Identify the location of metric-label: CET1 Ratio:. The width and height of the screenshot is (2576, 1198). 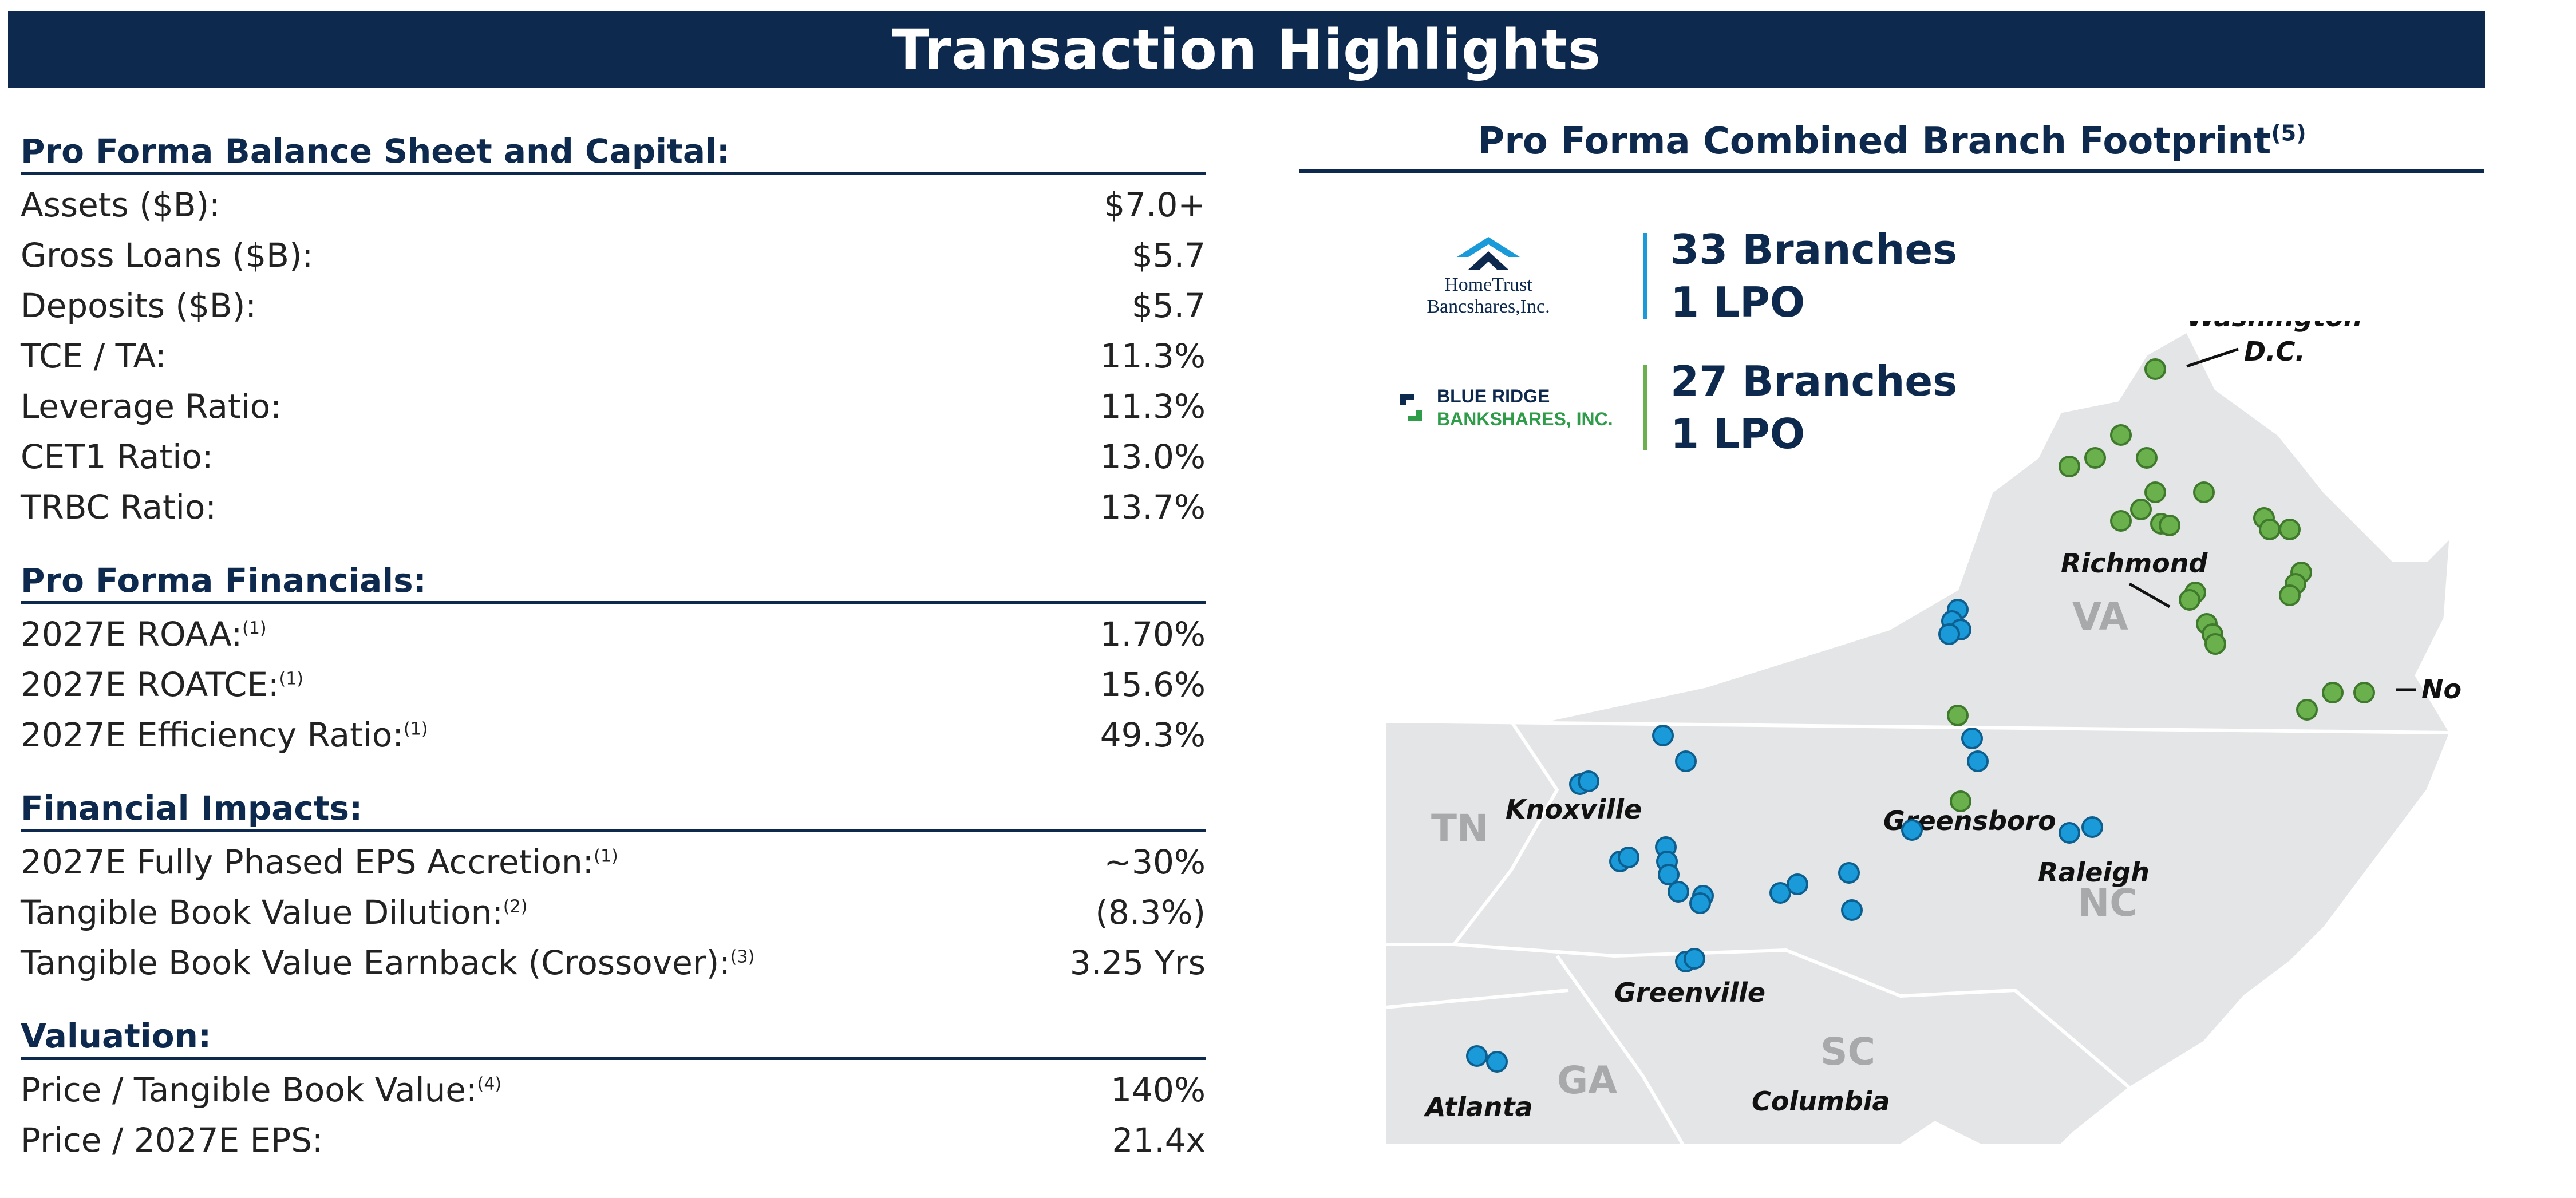
(117, 456).